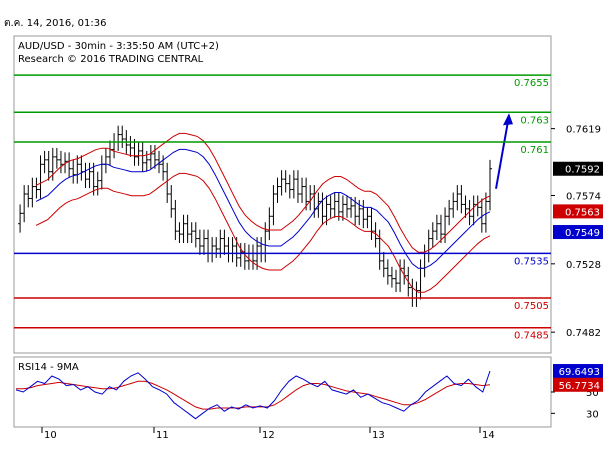  I want to click on level-label: 0.7505, so click(531, 306).